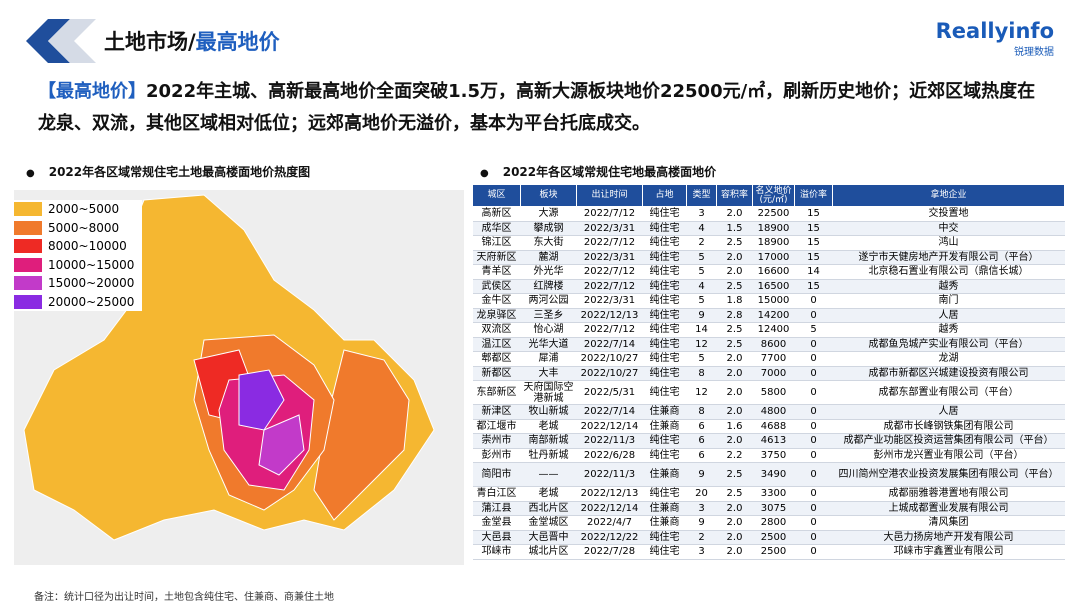  Describe the element at coordinates (609, 441) in the screenshot. I see `table-cell: 2022/11/3` at that location.